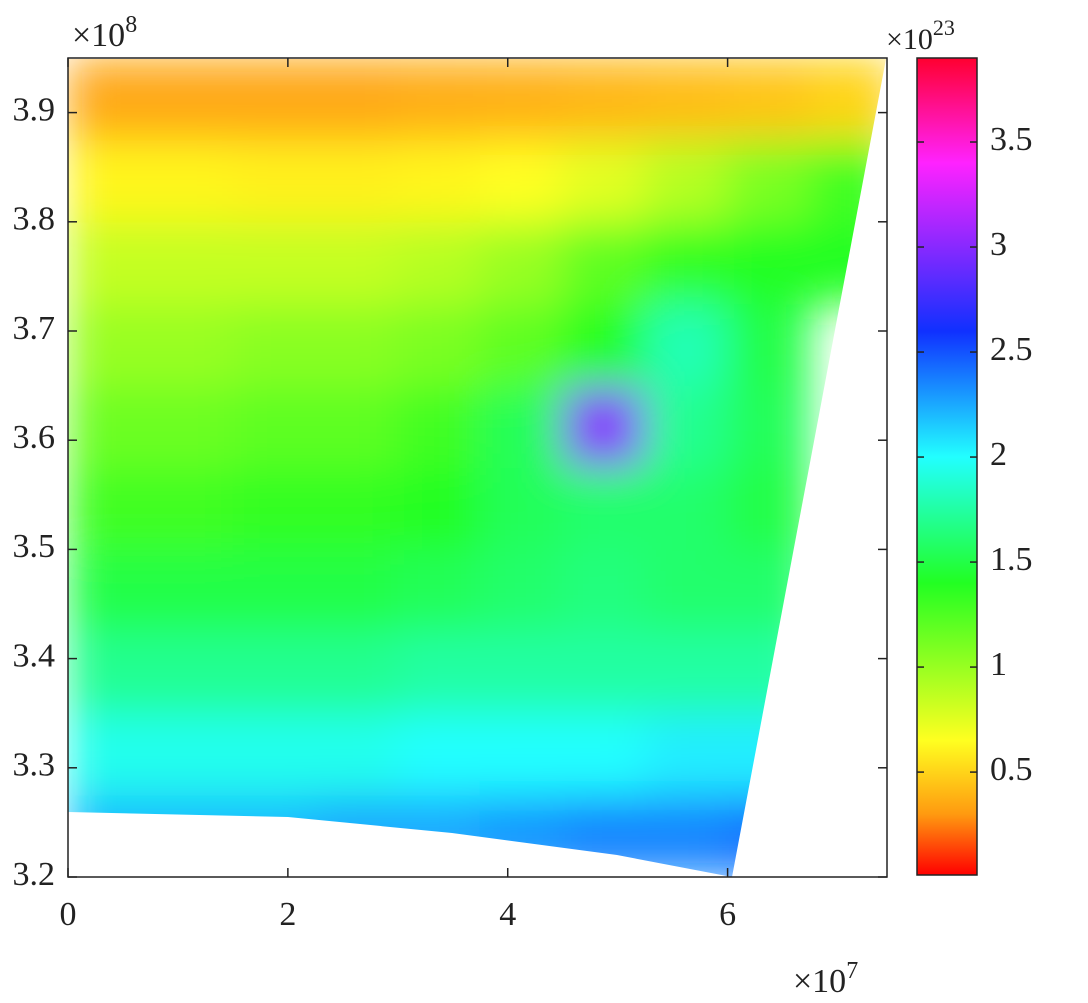 The image size is (1088, 1003). I want to click on x-tick-label: 2, so click(287, 914).